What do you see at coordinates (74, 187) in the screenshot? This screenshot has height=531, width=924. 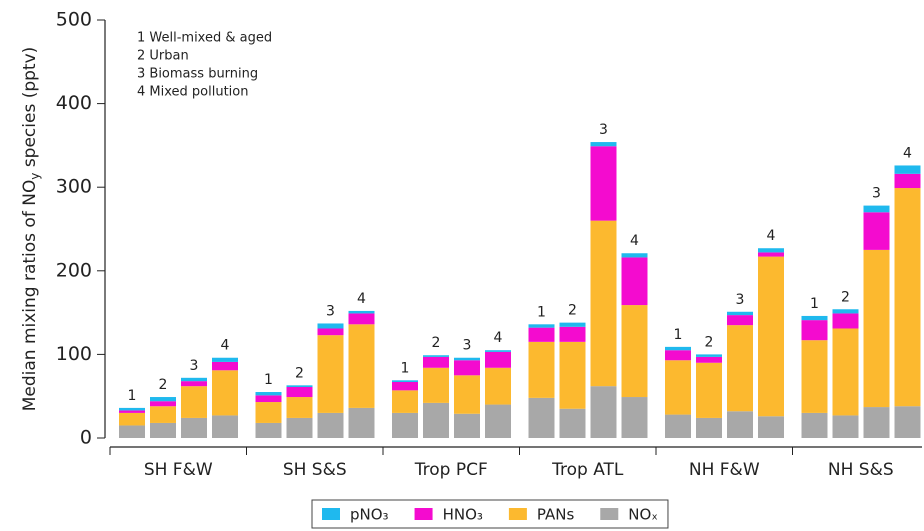 I see `y-tick-label: 300` at bounding box center [74, 187].